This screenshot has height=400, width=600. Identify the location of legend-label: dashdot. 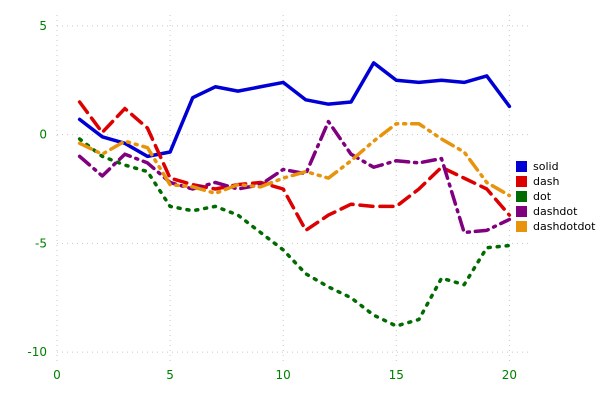
(555, 211).